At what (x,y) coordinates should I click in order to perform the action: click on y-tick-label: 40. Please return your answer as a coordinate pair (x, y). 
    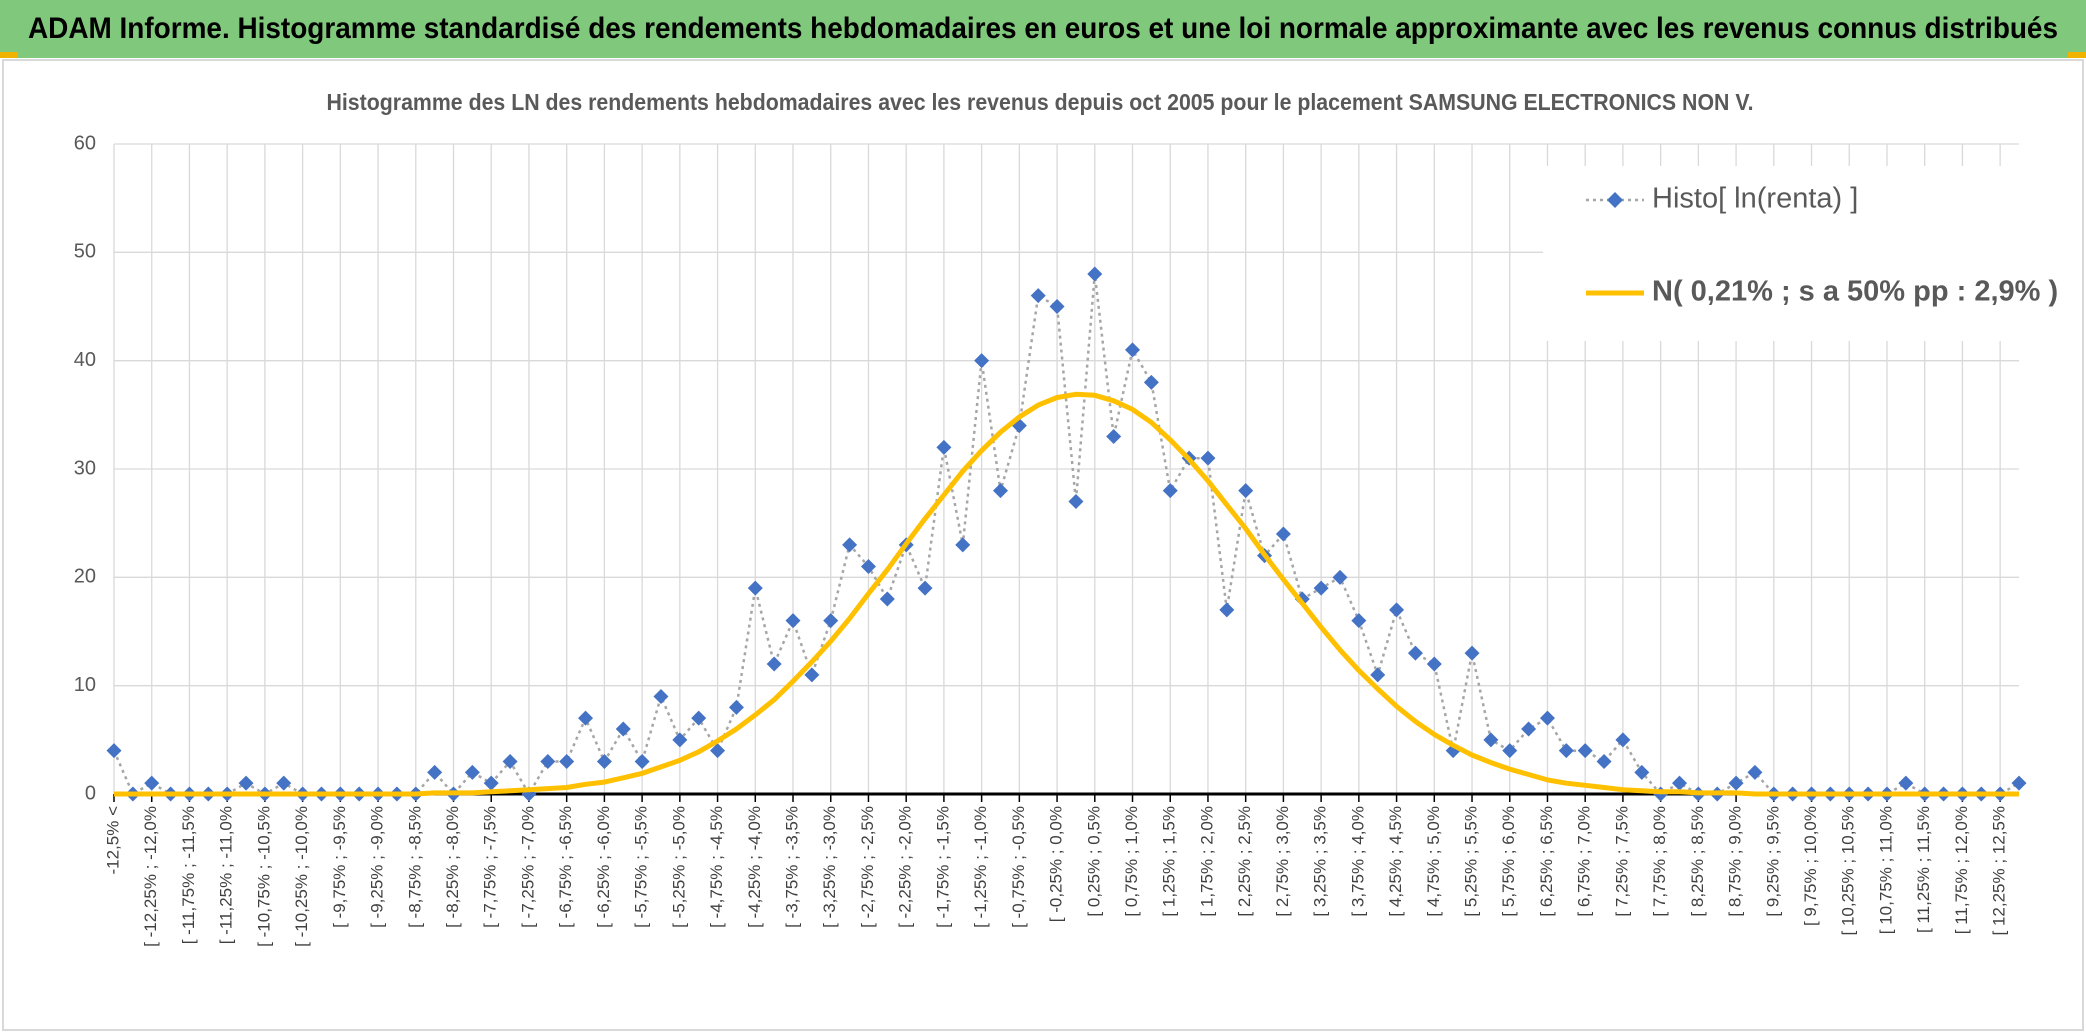
    Looking at the image, I should click on (85, 360).